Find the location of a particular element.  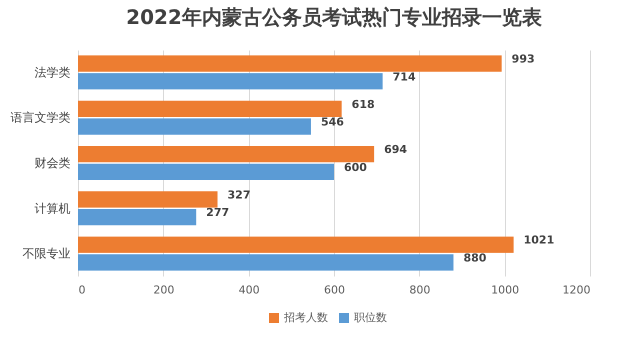

x-tick-label: 400 is located at coordinates (249, 290).